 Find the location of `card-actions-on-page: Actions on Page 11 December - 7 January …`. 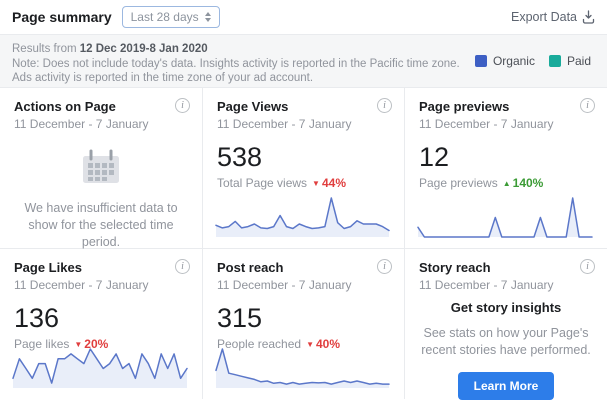

card-actions-on-page: Actions on Page 11 December - 7 January … is located at coordinates (101, 168).